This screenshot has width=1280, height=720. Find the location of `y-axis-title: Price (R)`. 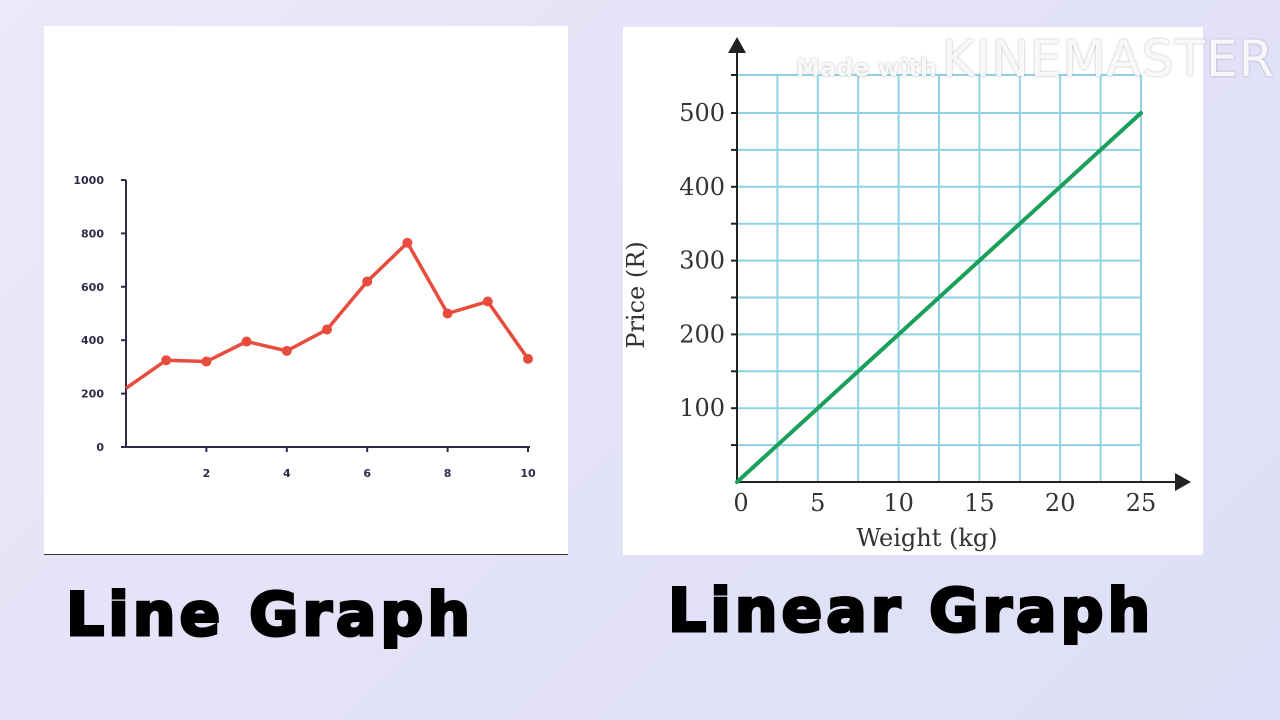

y-axis-title: Price (R) is located at coordinates (636, 294).